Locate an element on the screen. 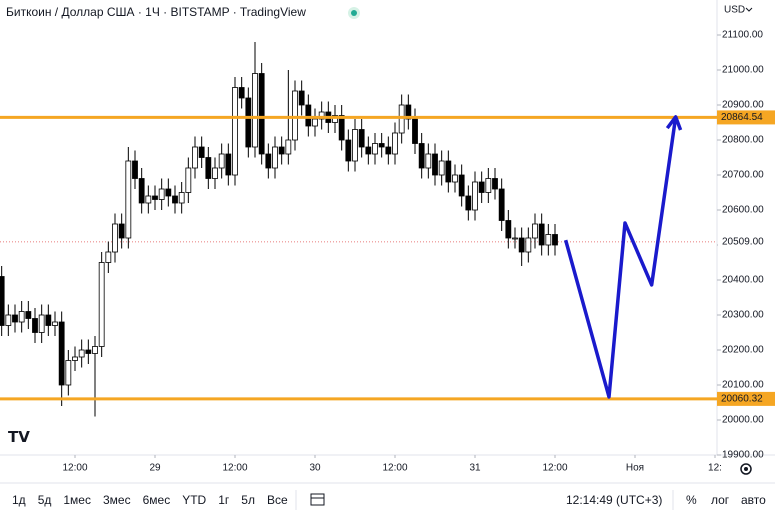 This screenshot has width=775, height=515. date-range-icon is located at coordinates (317, 499).